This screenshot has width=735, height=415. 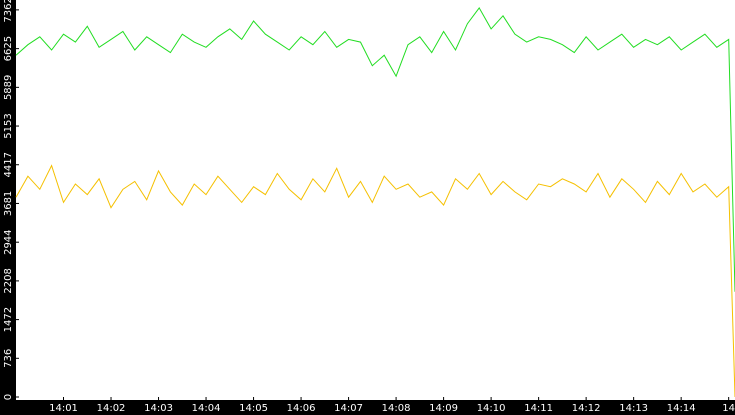 What do you see at coordinates (63, 408) in the screenshot?
I see `x-tick-label: 14:01` at bounding box center [63, 408].